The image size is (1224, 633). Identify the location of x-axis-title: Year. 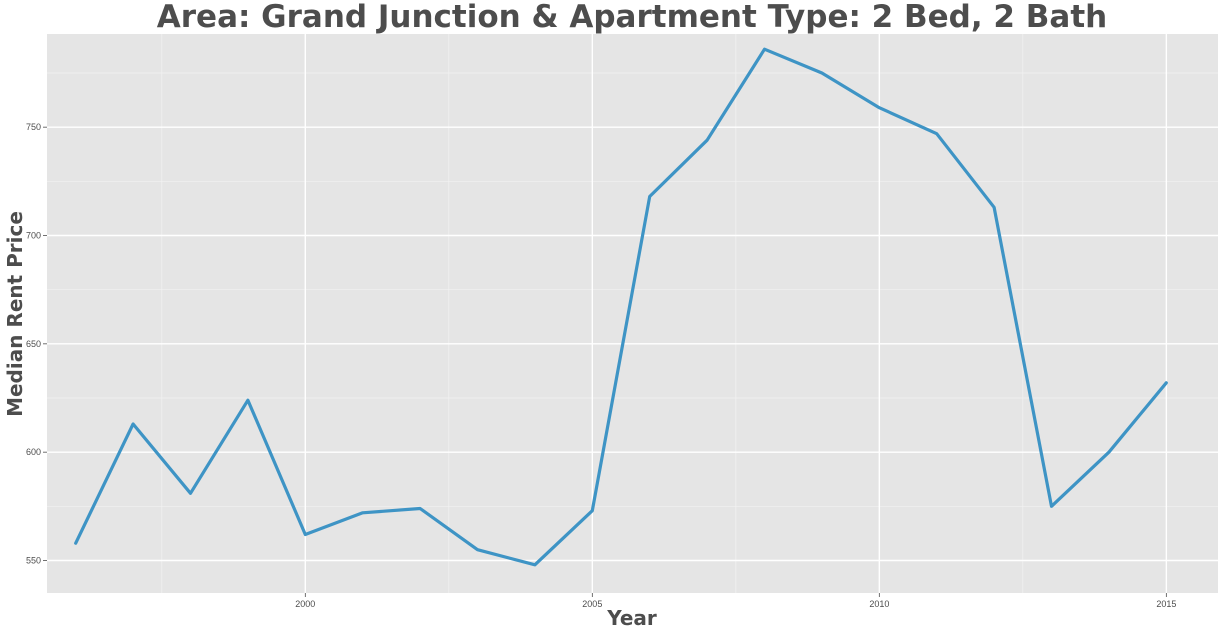
(631, 618).